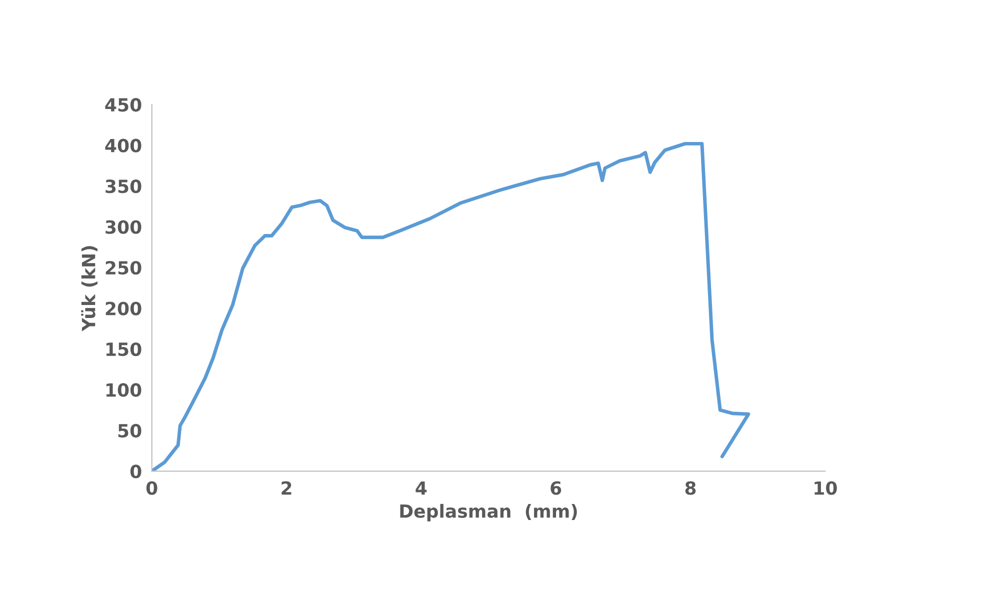  I want to click on x-tick-label: 0, so click(152, 488).